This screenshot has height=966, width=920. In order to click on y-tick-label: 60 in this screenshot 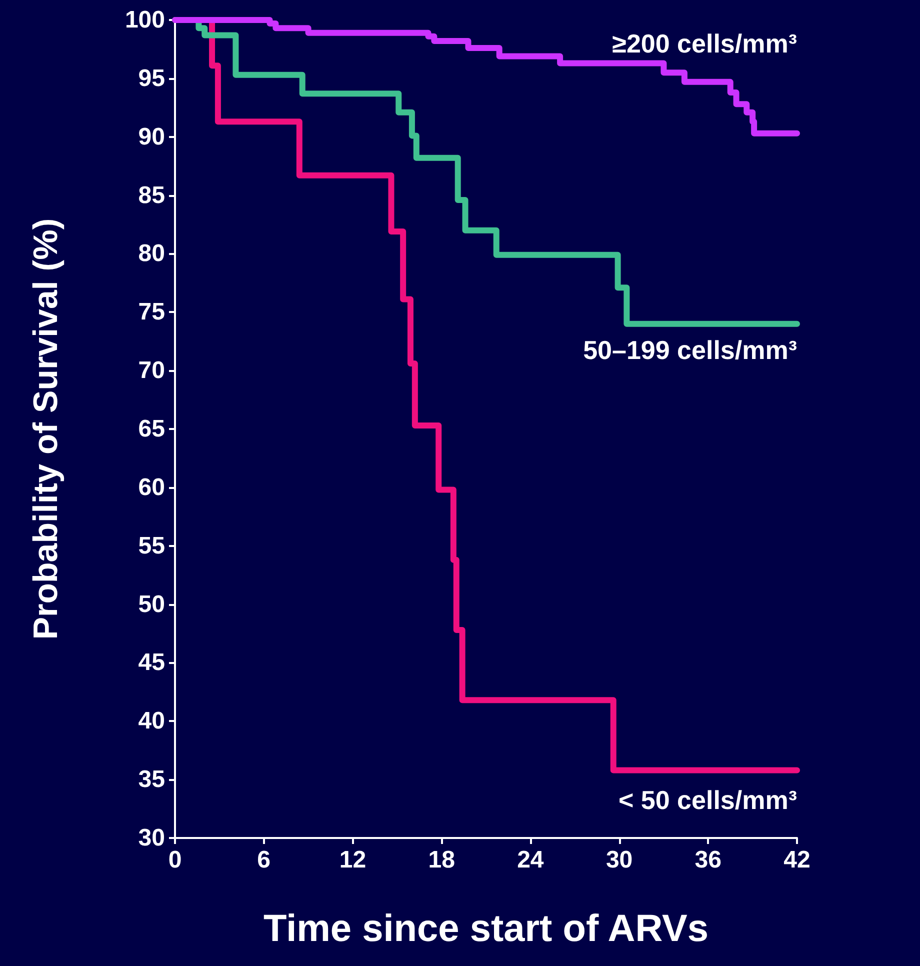, I will do `click(151, 487)`.